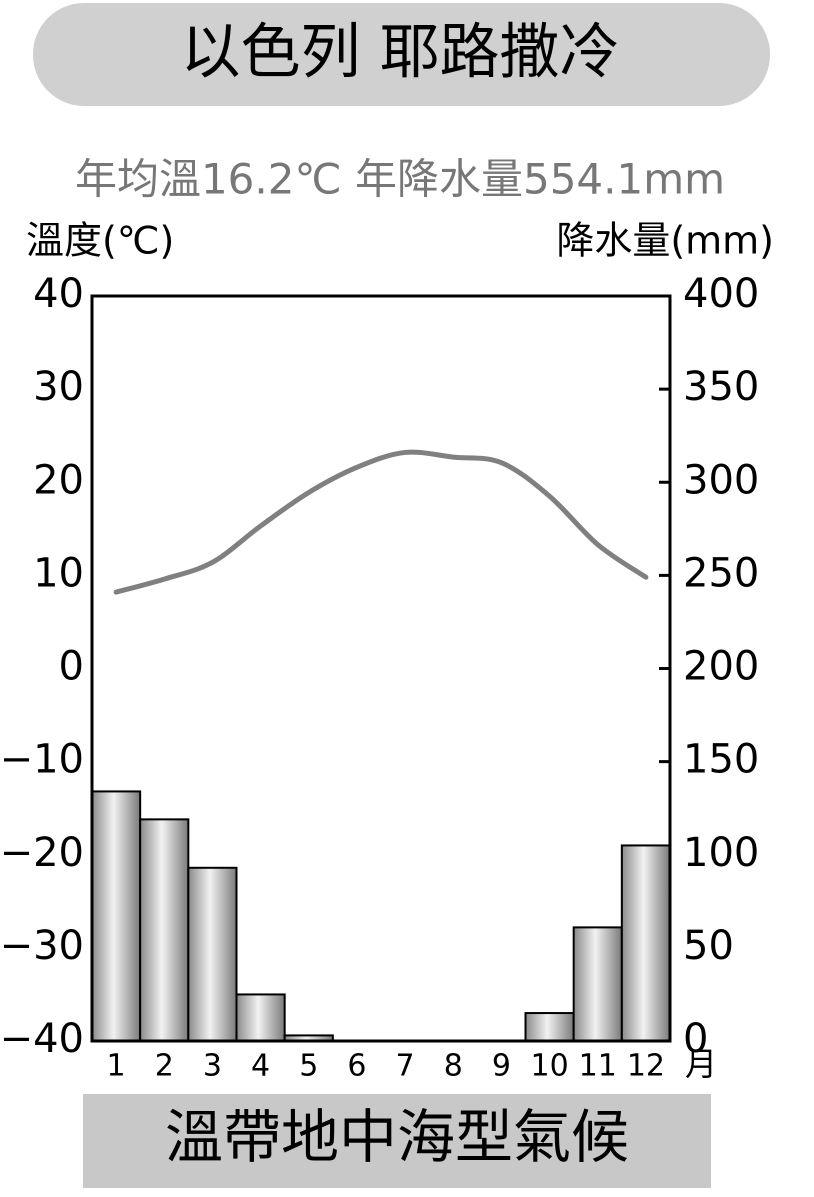 The image size is (814, 1197). Describe the element at coordinates (646, 1066) in the screenshot. I see `x-tick-label: 12` at that location.